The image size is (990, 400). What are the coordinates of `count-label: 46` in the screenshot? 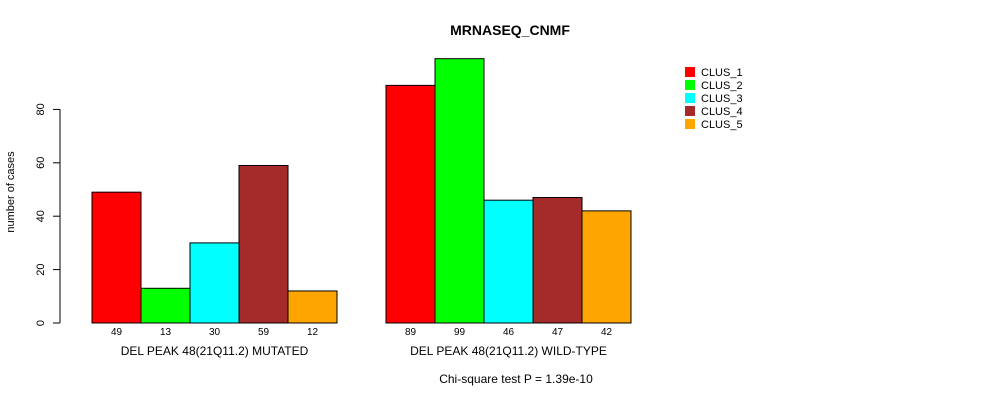 It's located at (509, 332).